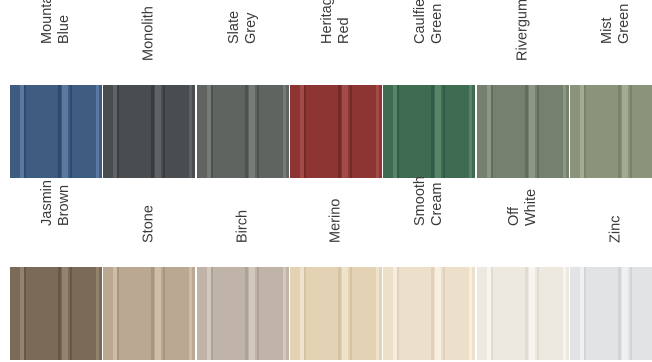 The image size is (652, 362). Describe the element at coordinates (429, 40) in the screenshot. I see `swatch-label: Caulfield Green` at that location.